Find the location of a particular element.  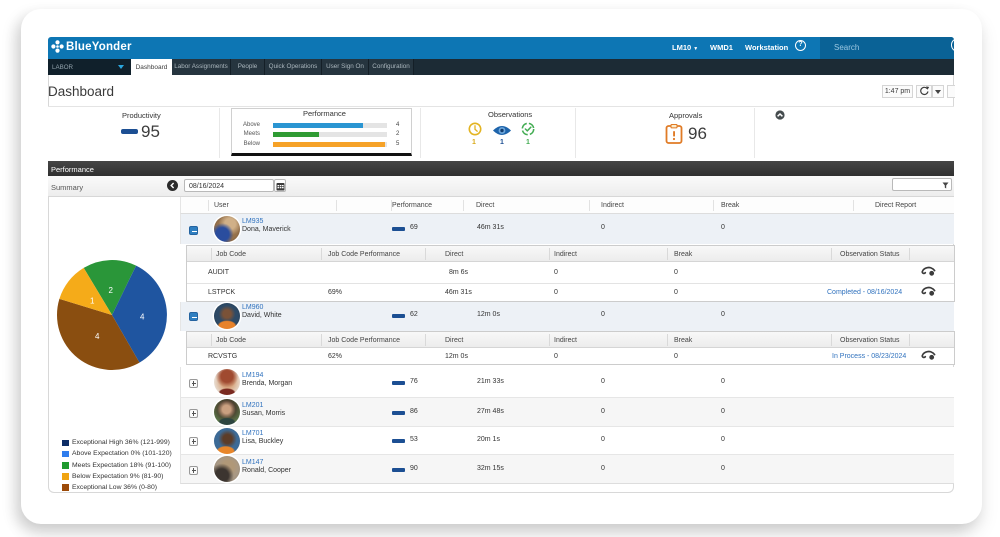

svg-text: 2 is located at coordinates (111, 290).